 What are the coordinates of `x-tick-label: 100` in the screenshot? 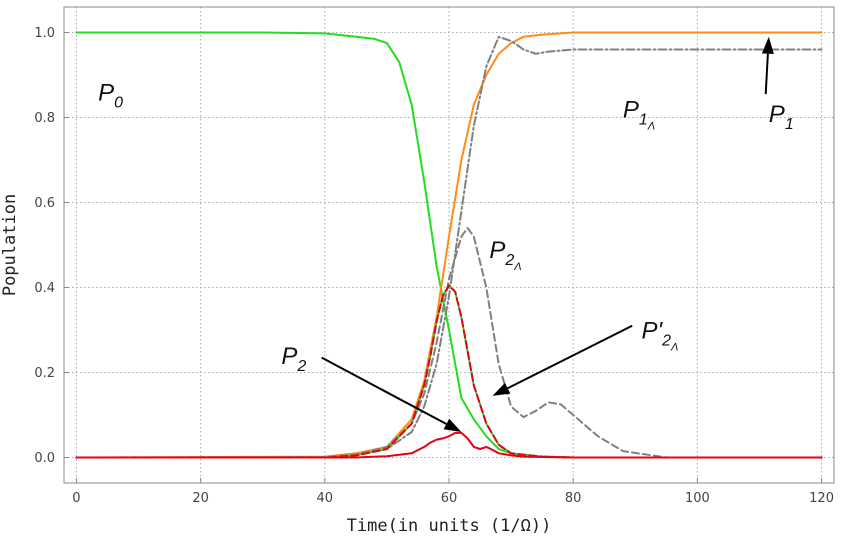 It's located at (697, 498).